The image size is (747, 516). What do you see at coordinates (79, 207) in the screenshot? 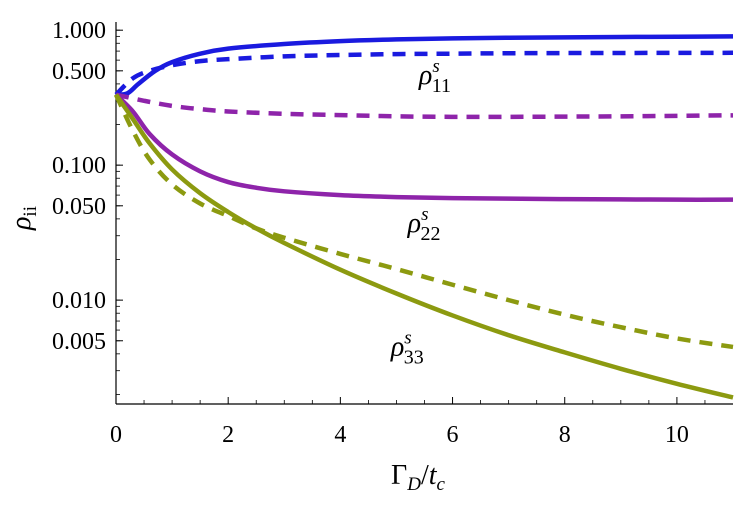
I see `y-tick-label: 0.050` at bounding box center [79, 207].